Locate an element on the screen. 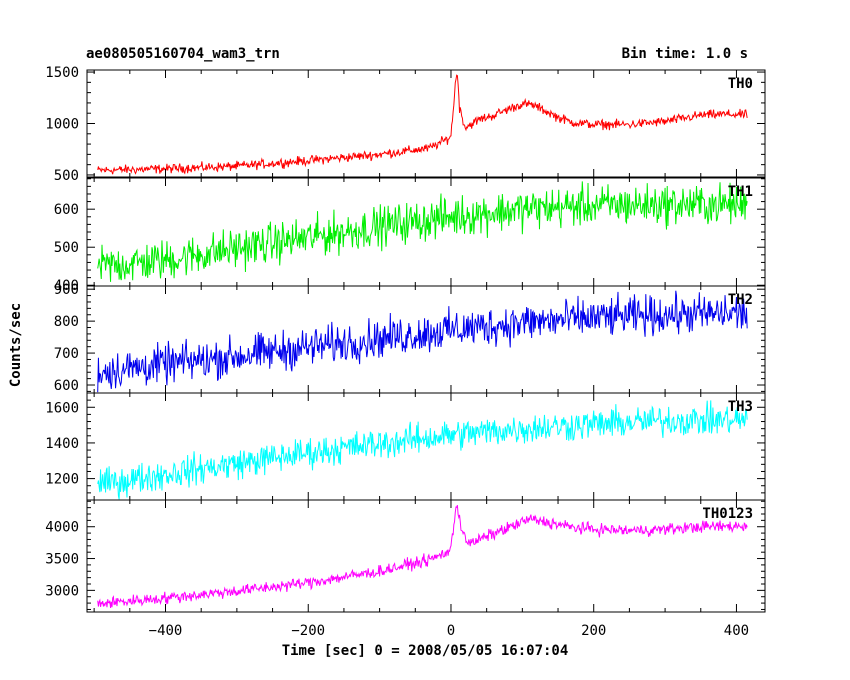 The image size is (850, 680). y-tick-label: 3000 is located at coordinates (62, 591).